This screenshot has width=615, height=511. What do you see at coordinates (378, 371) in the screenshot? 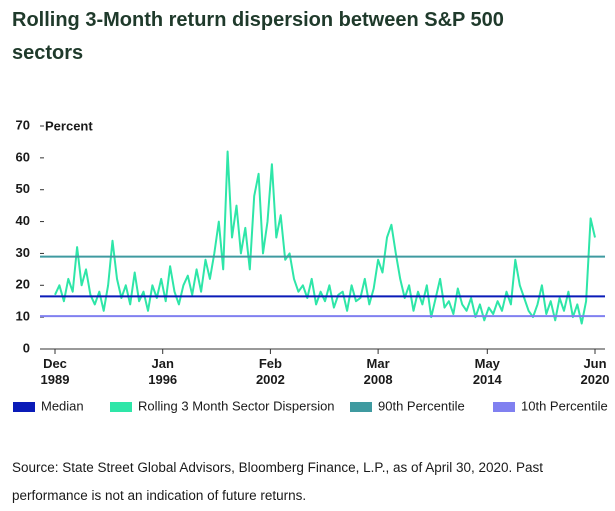
I see `x-tick-label: Mar 2008` at bounding box center [378, 371].